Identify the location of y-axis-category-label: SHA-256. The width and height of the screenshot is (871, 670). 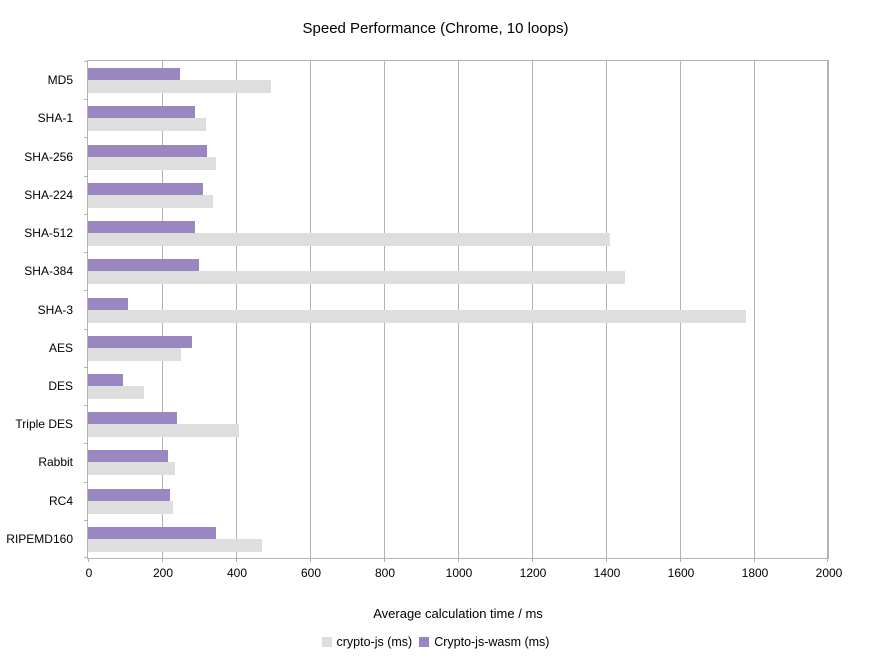
(48, 156).